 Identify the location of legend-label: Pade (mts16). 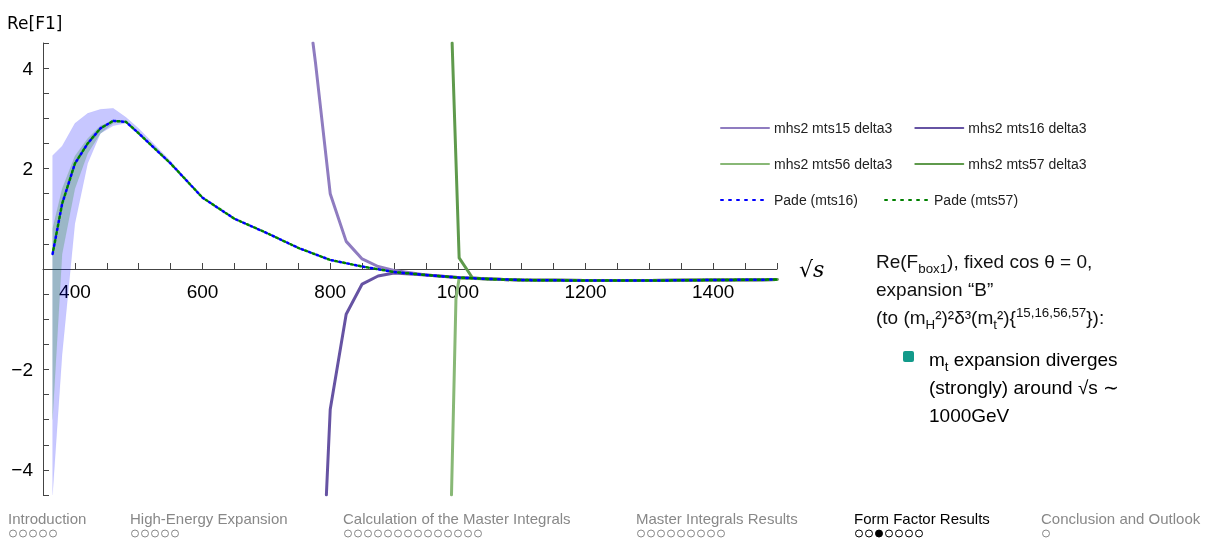
(816, 200).